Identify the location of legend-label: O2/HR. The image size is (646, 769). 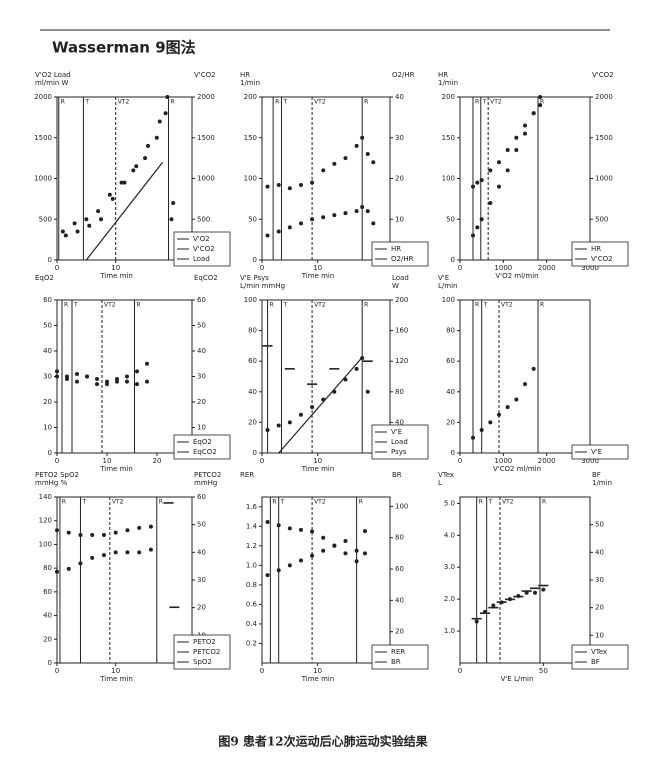
(402, 259).